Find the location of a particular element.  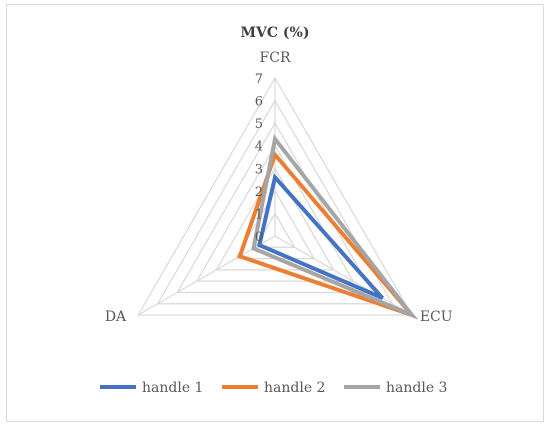

tick-label: 5 is located at coordinates (259, 124).